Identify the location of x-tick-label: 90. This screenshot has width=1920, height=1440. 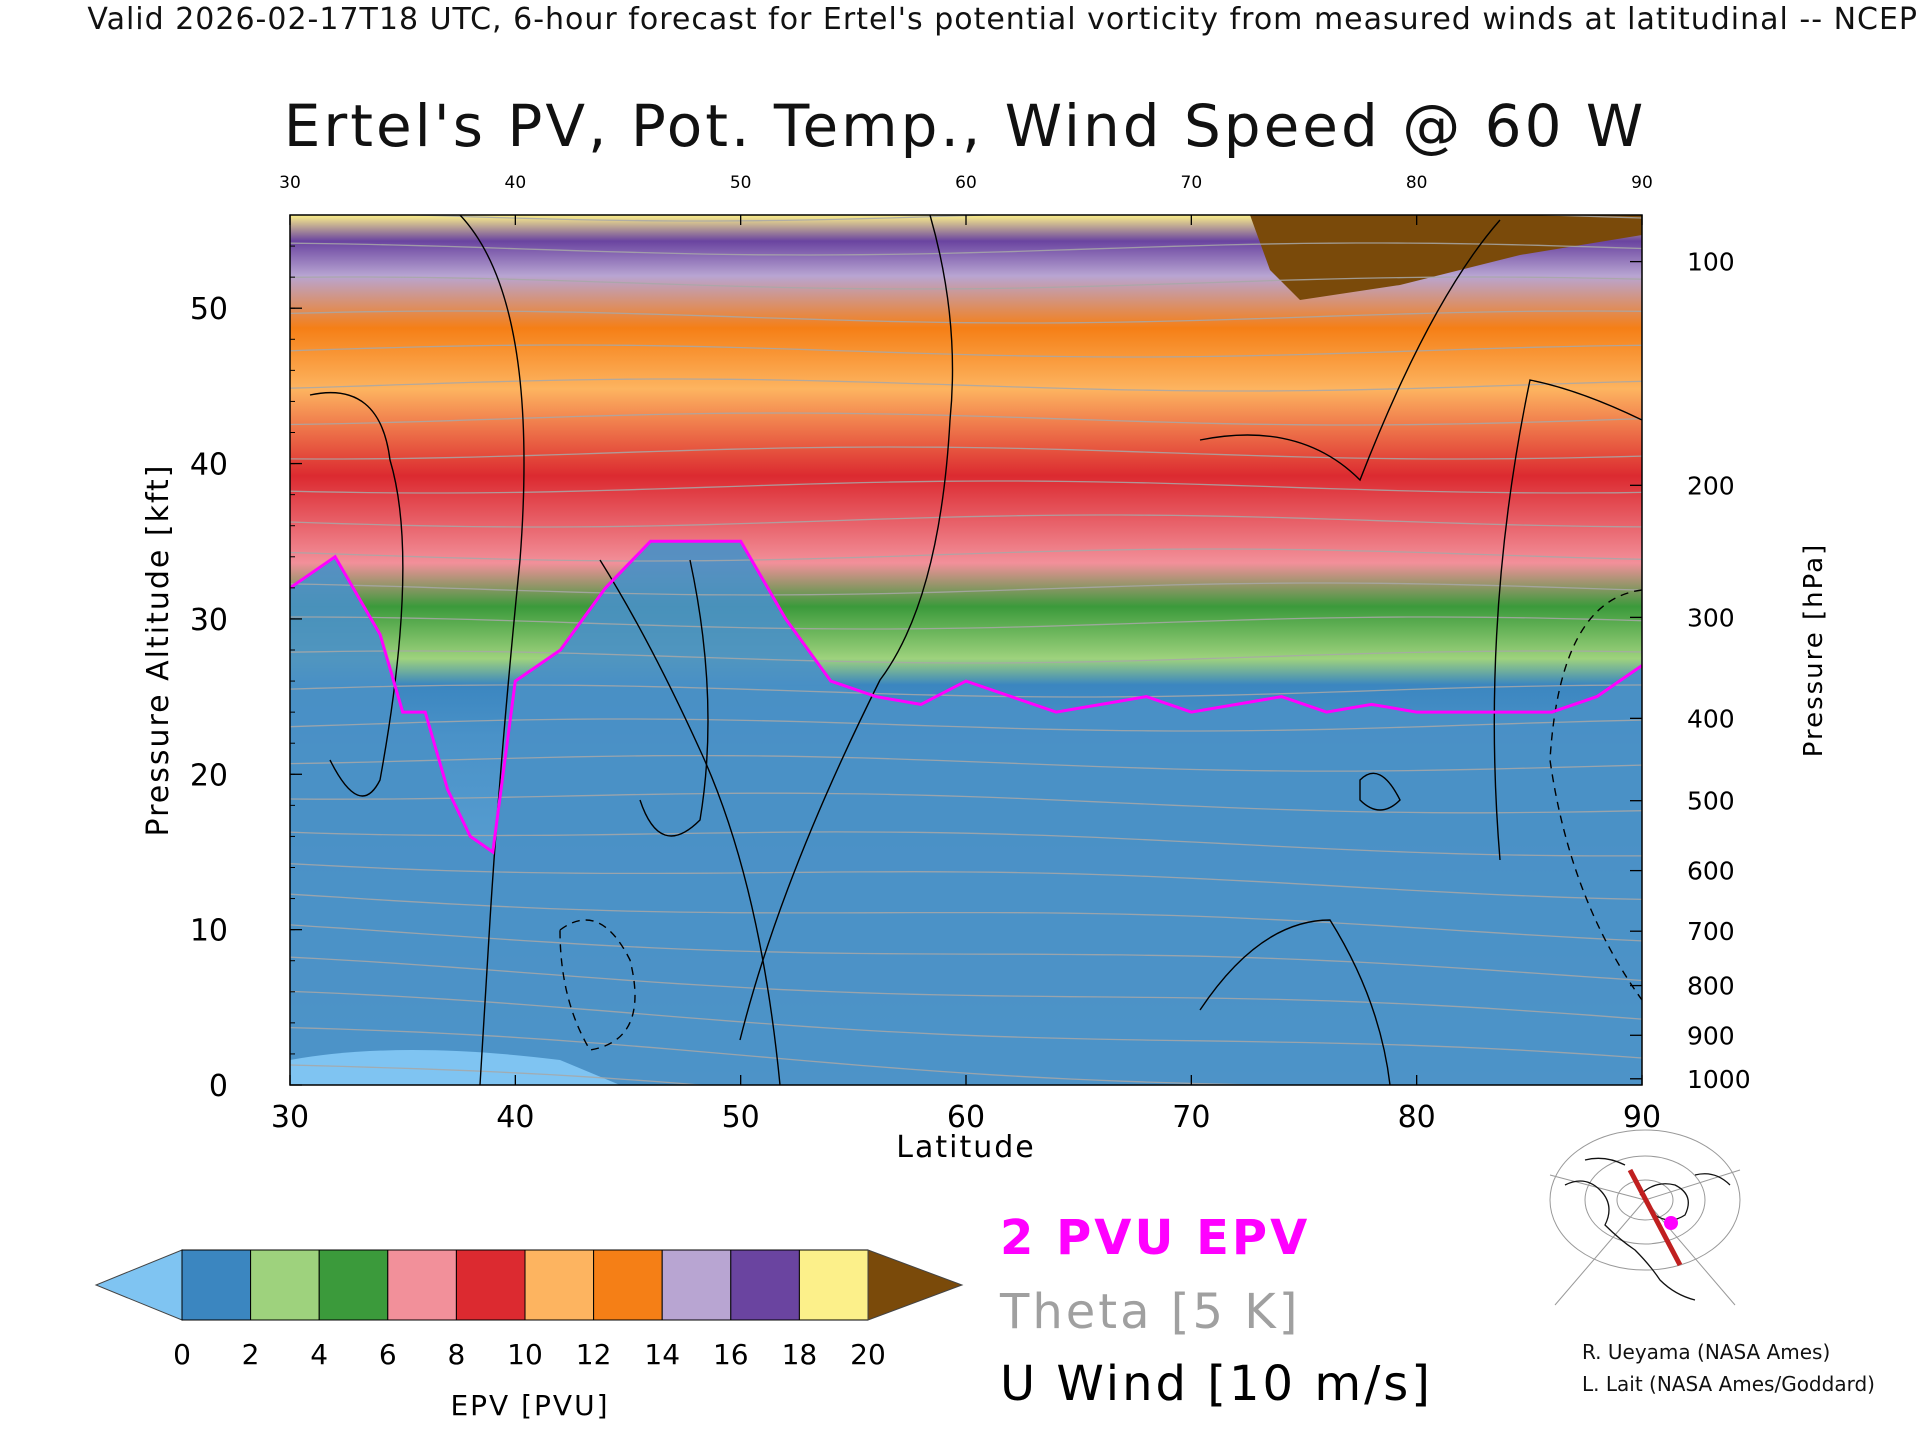
(1642, 1117).